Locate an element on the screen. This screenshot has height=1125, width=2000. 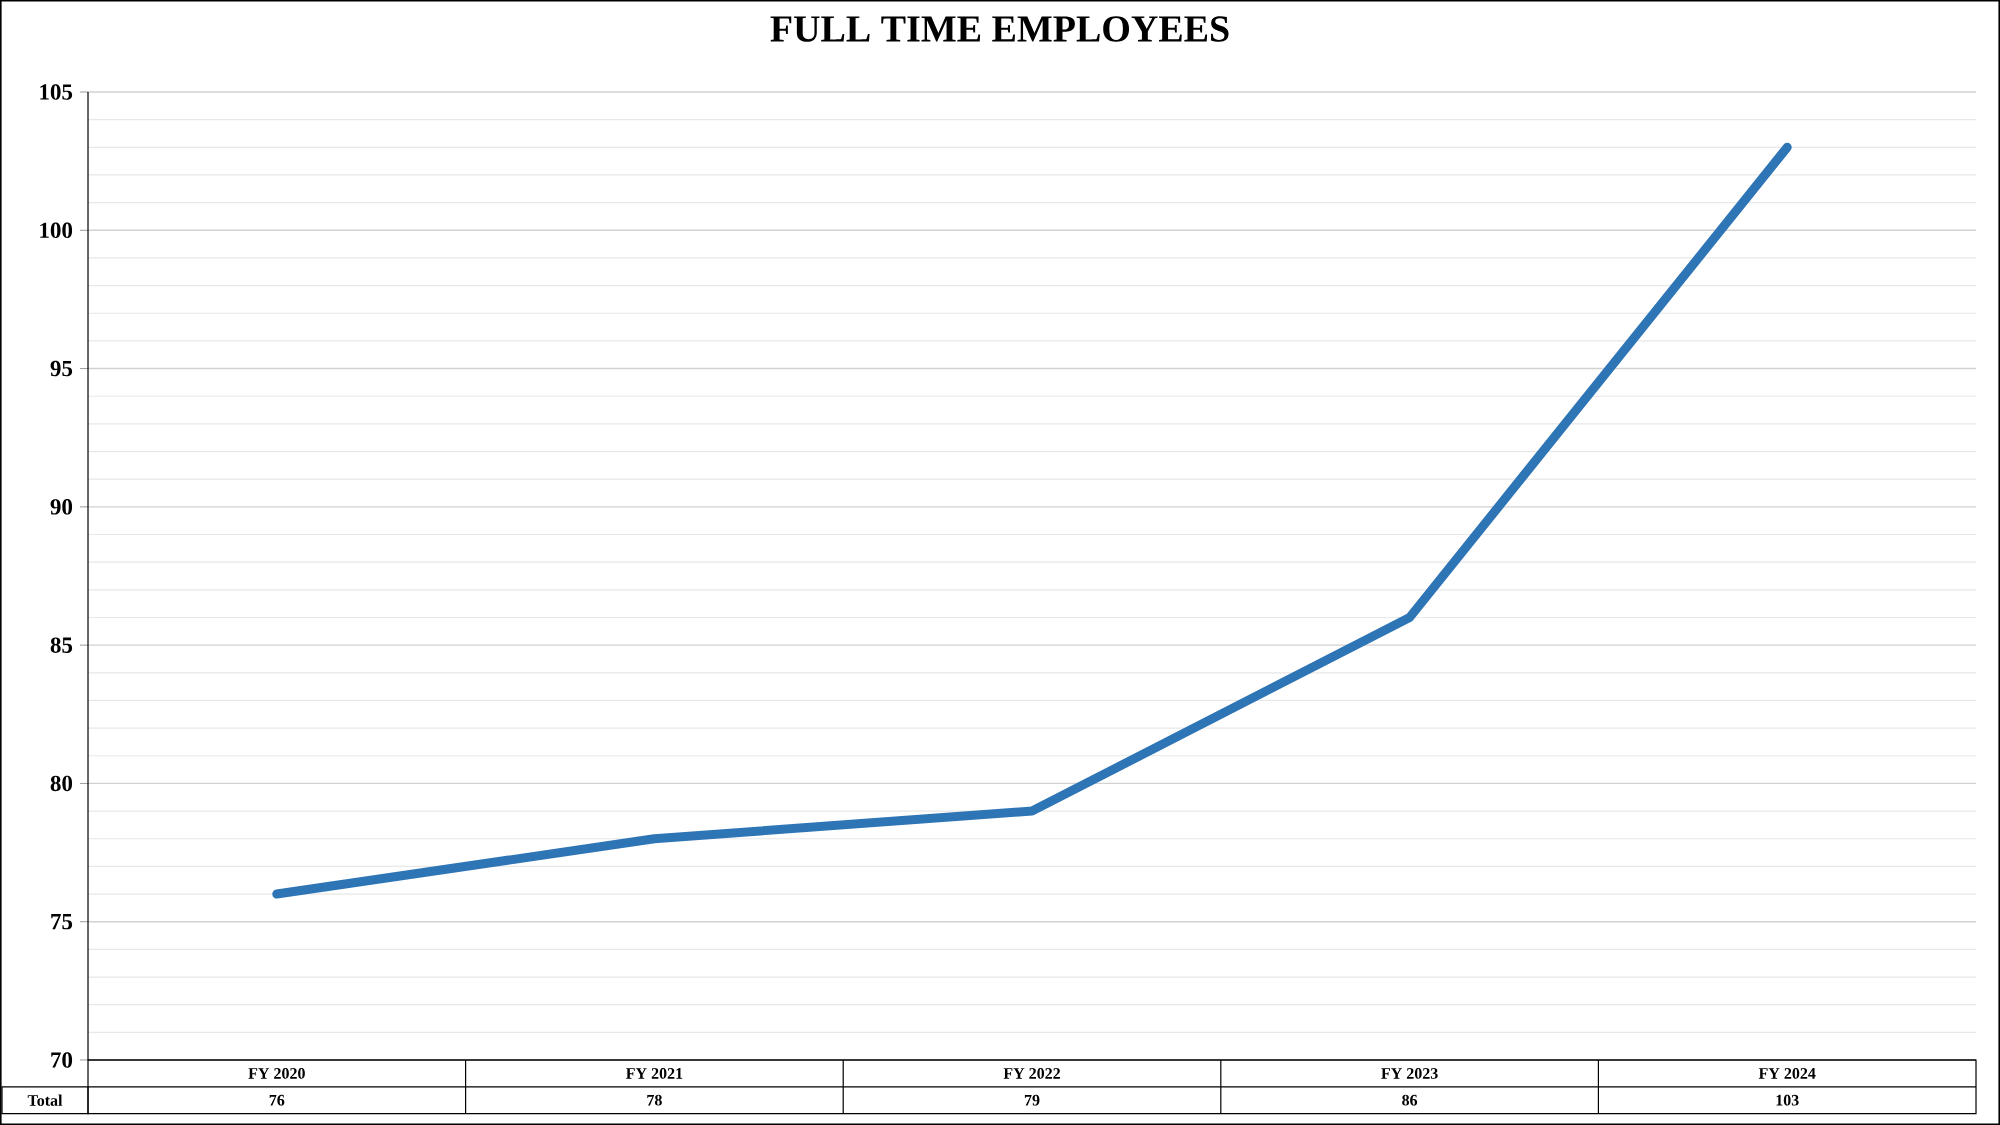
text: Total is located at coordinates (45, 1100).